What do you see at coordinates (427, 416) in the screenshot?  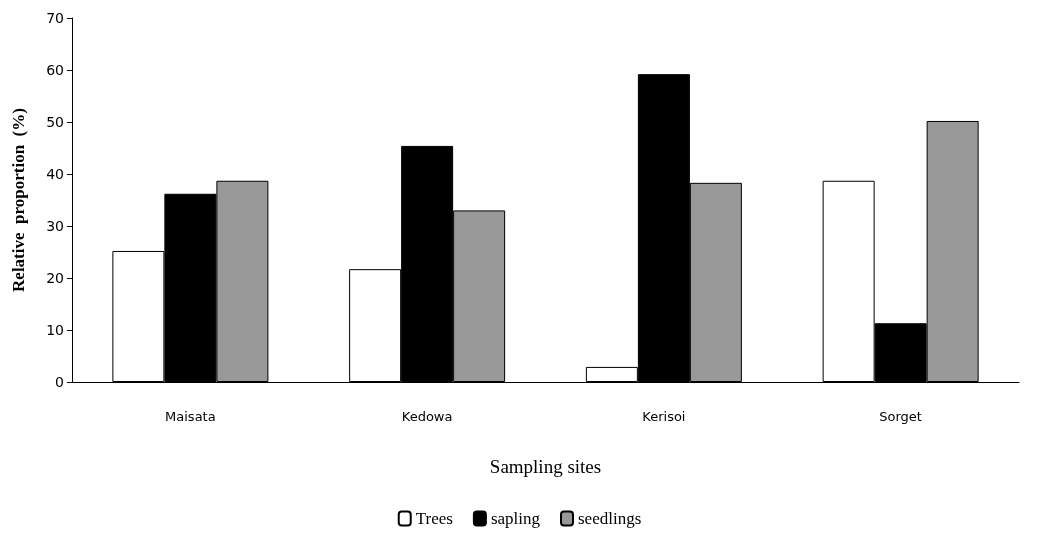 I see `x-tick-label: Kedowa` at bounding box center [427, 416].